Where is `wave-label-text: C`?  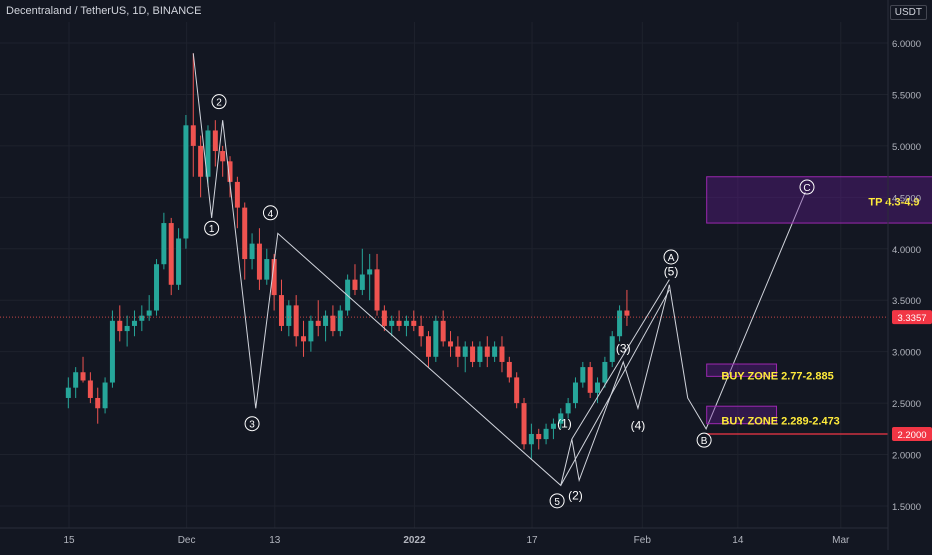 wave-label-text: C is located at coordinates (806, 188).